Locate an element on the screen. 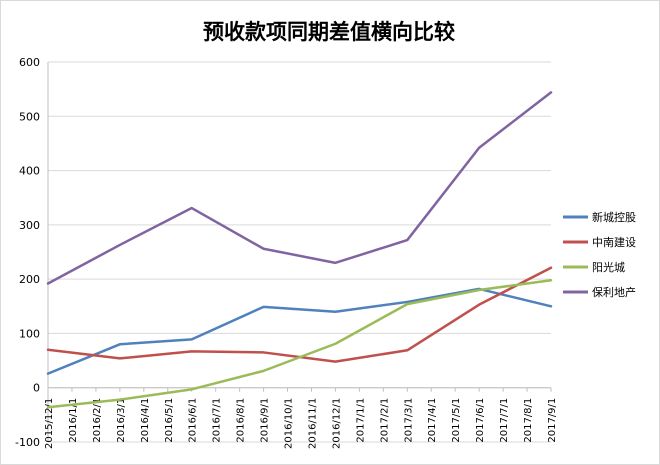 This screenshot has width=660, height=465. x-tick-label: 2016/3/1 is located at coordinates (121, 420).